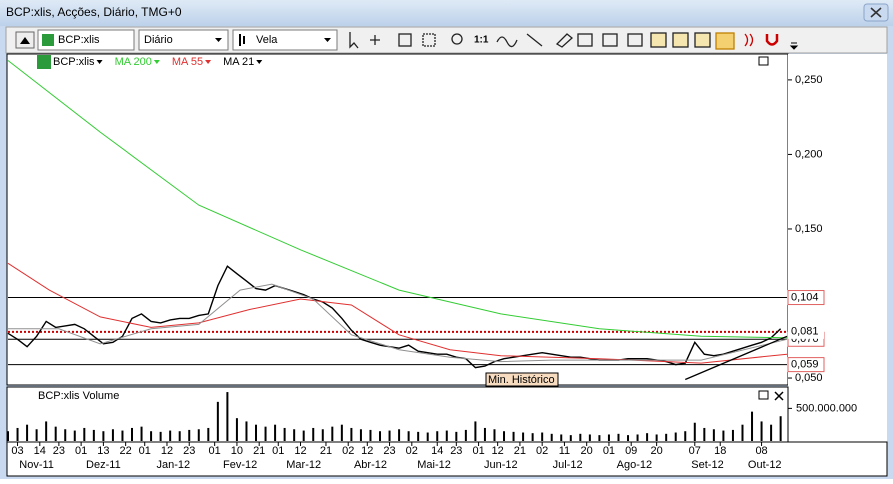 The height and width of the screenshot is (484, 893). Describe the element at coordinates (429, 40) in the screenshot. I see `grid-tool` at that location.